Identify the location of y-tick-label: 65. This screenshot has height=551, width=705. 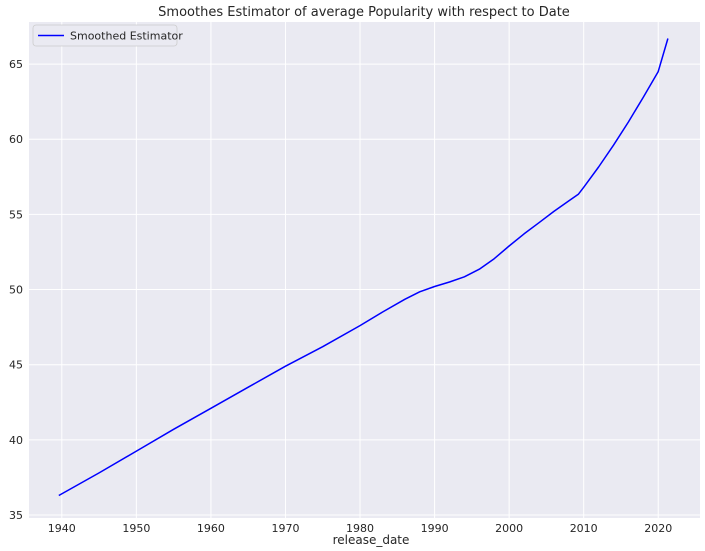
(16, 64).